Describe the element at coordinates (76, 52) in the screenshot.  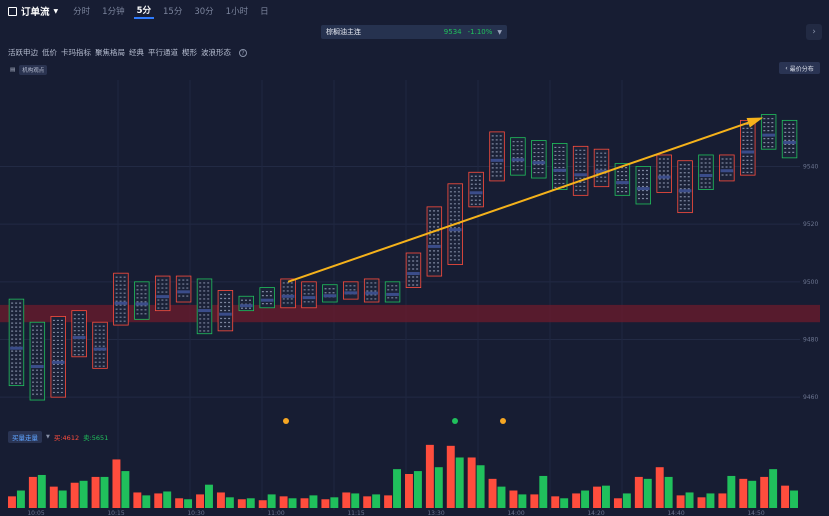
I see `mode-item: 卡玛指标` at that location.